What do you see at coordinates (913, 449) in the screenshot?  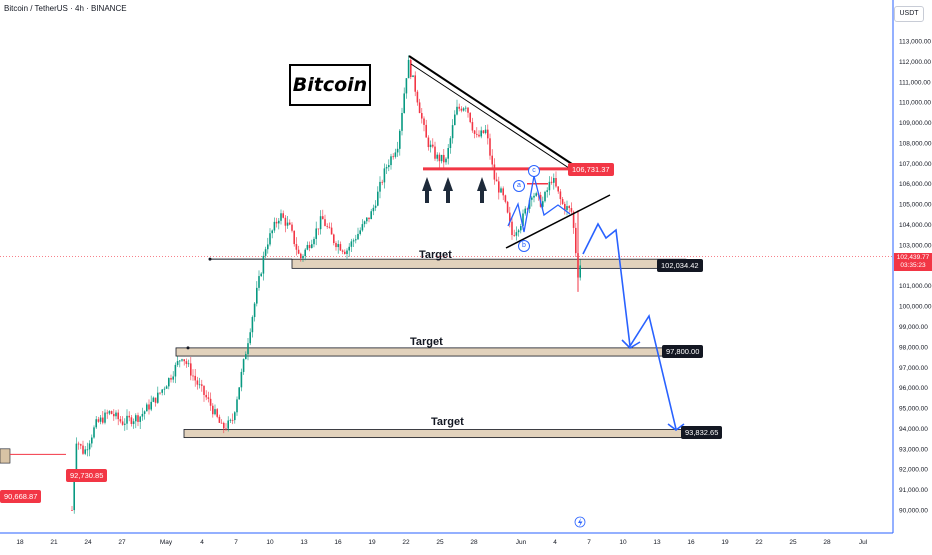 I see `y-tick-label: 93,000.00` at bounding box center [913, 449].